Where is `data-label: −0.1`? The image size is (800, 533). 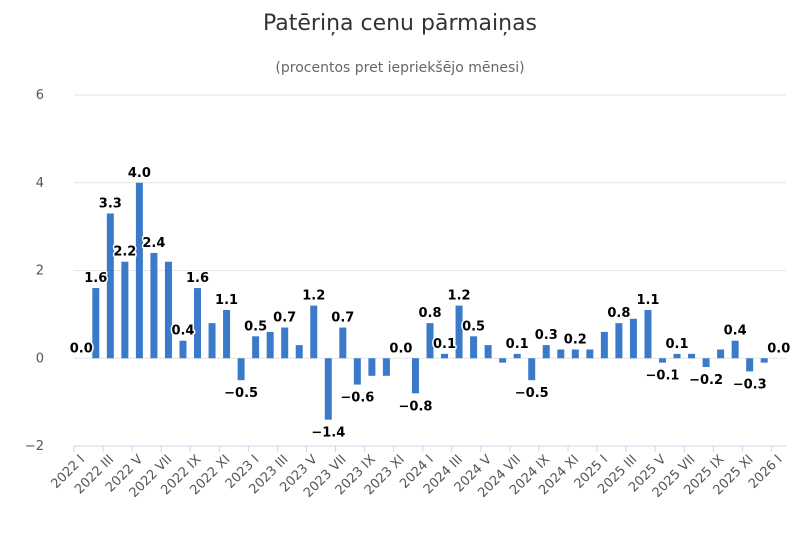
data-label: −0.1 is located at coordinates (663, 376).